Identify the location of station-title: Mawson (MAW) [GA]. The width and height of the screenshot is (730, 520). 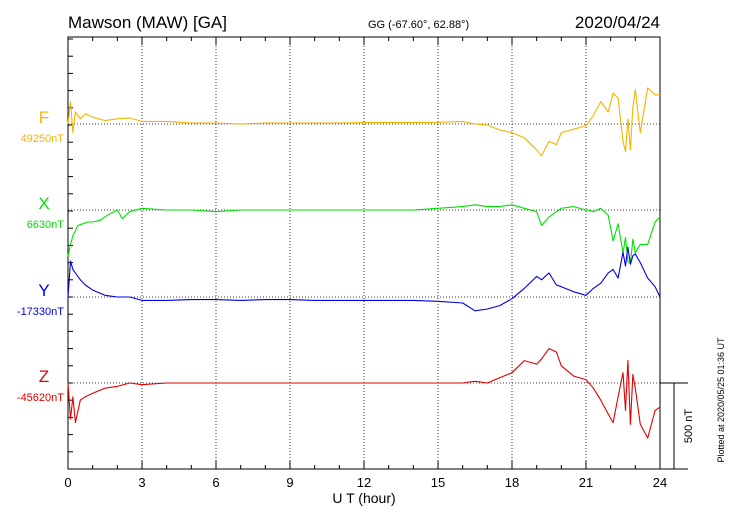
(147, 22).